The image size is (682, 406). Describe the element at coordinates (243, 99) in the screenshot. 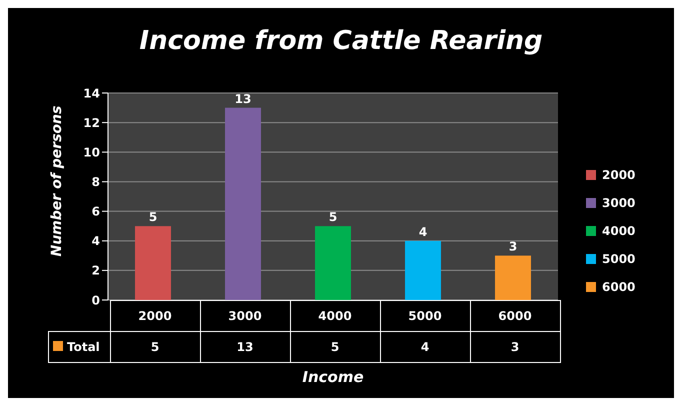

I see `data-label: 13` at that location.